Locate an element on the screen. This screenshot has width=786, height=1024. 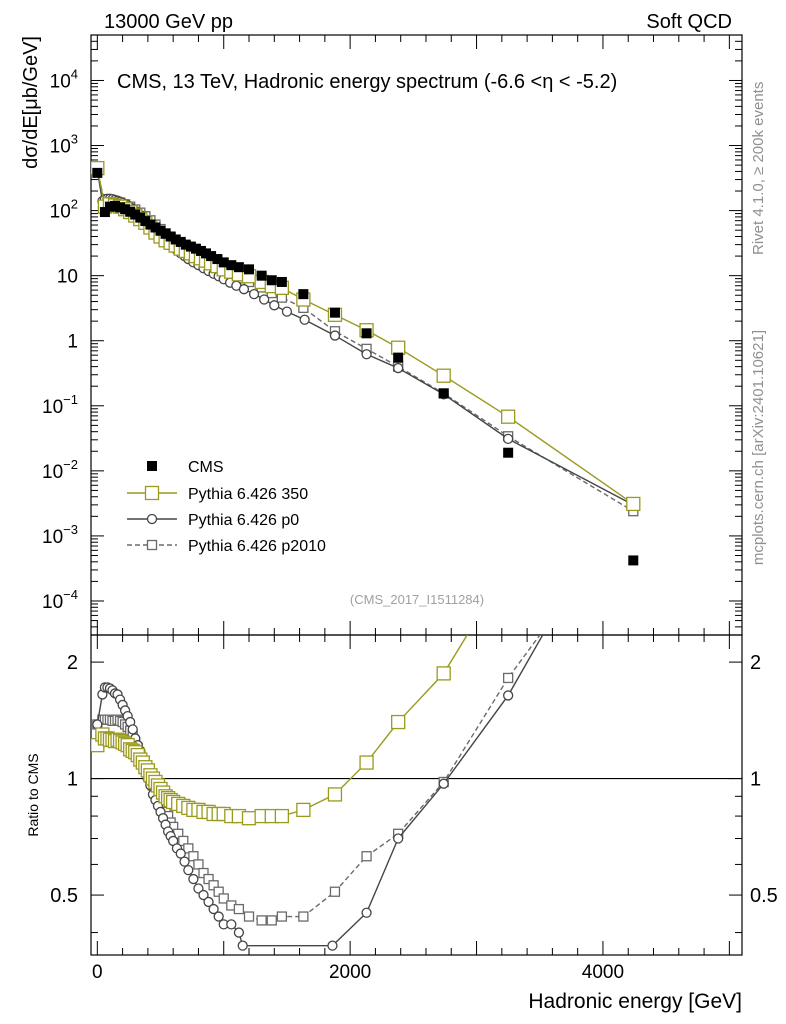
main-y-tick-label: 1 is located at coordinates (72, 342).